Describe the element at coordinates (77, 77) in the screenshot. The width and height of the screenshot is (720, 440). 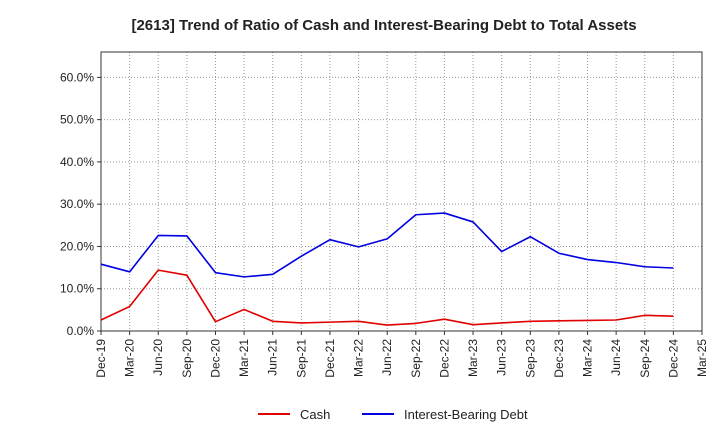
I see `y-tick-label: 60.0%` at that location.